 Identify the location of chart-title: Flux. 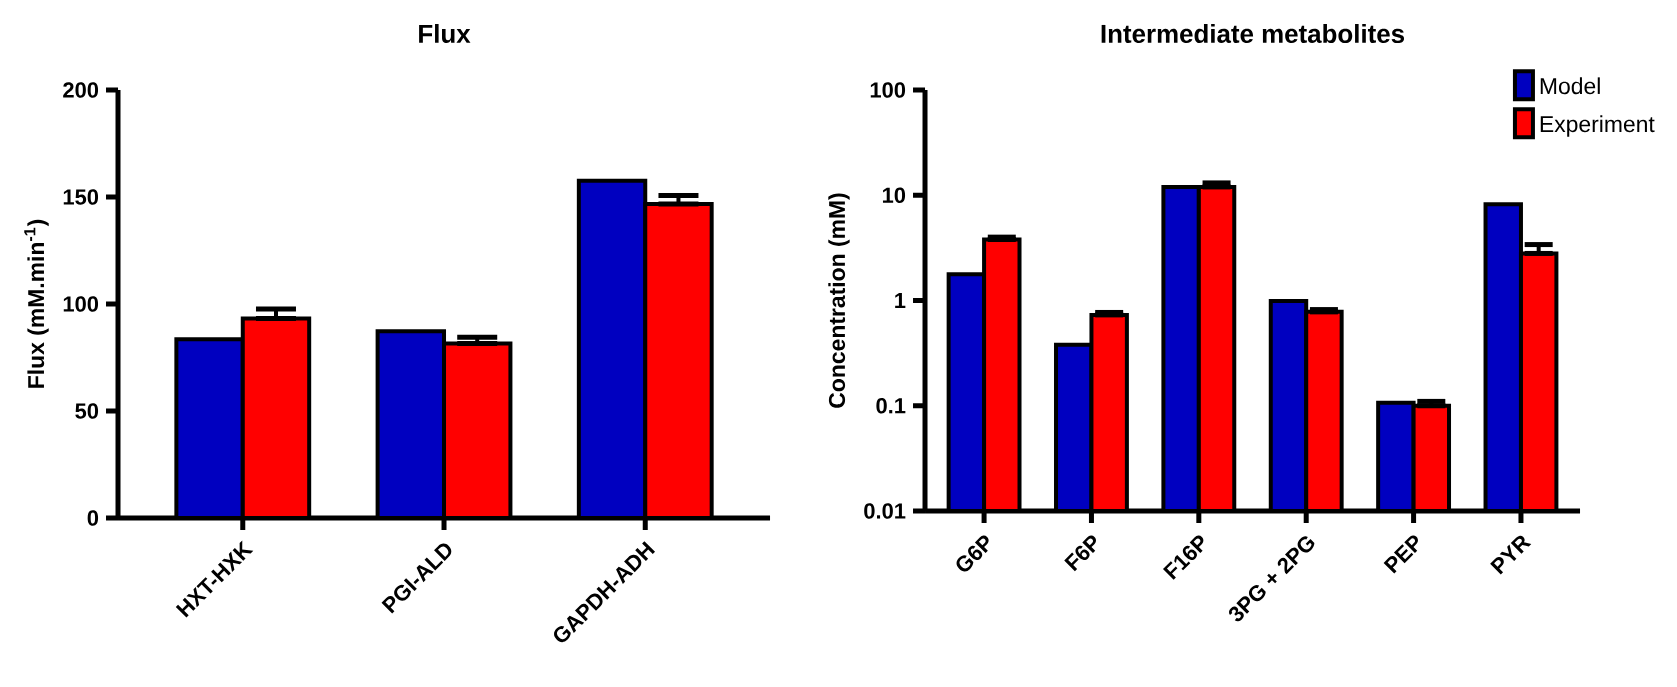
(445, 33).